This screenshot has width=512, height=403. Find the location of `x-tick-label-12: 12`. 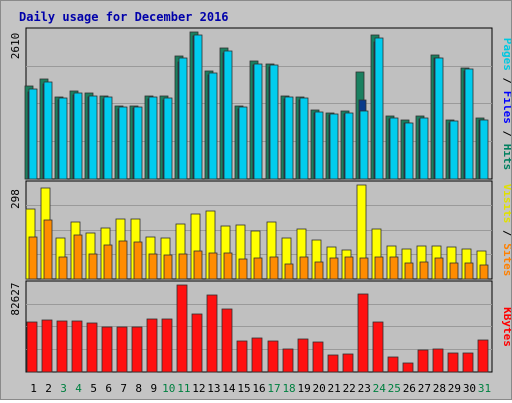

x-tick-label-12: 12 is located at coordinates (198, 388).